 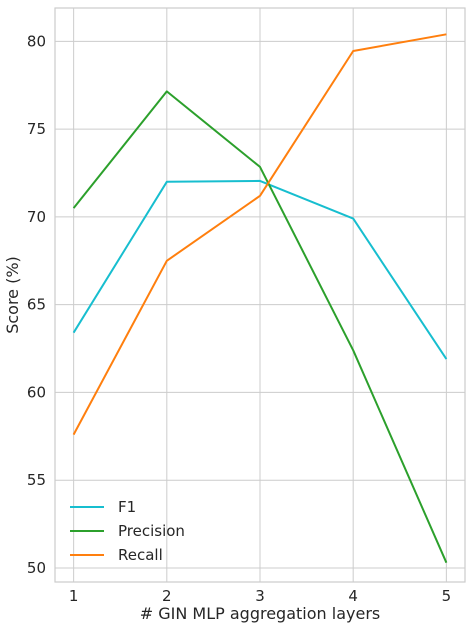 What do you see at coordinates (151, 531) in the screenshot?
I see `legend-label-precision: Precision` at bounding box center [151, 531].